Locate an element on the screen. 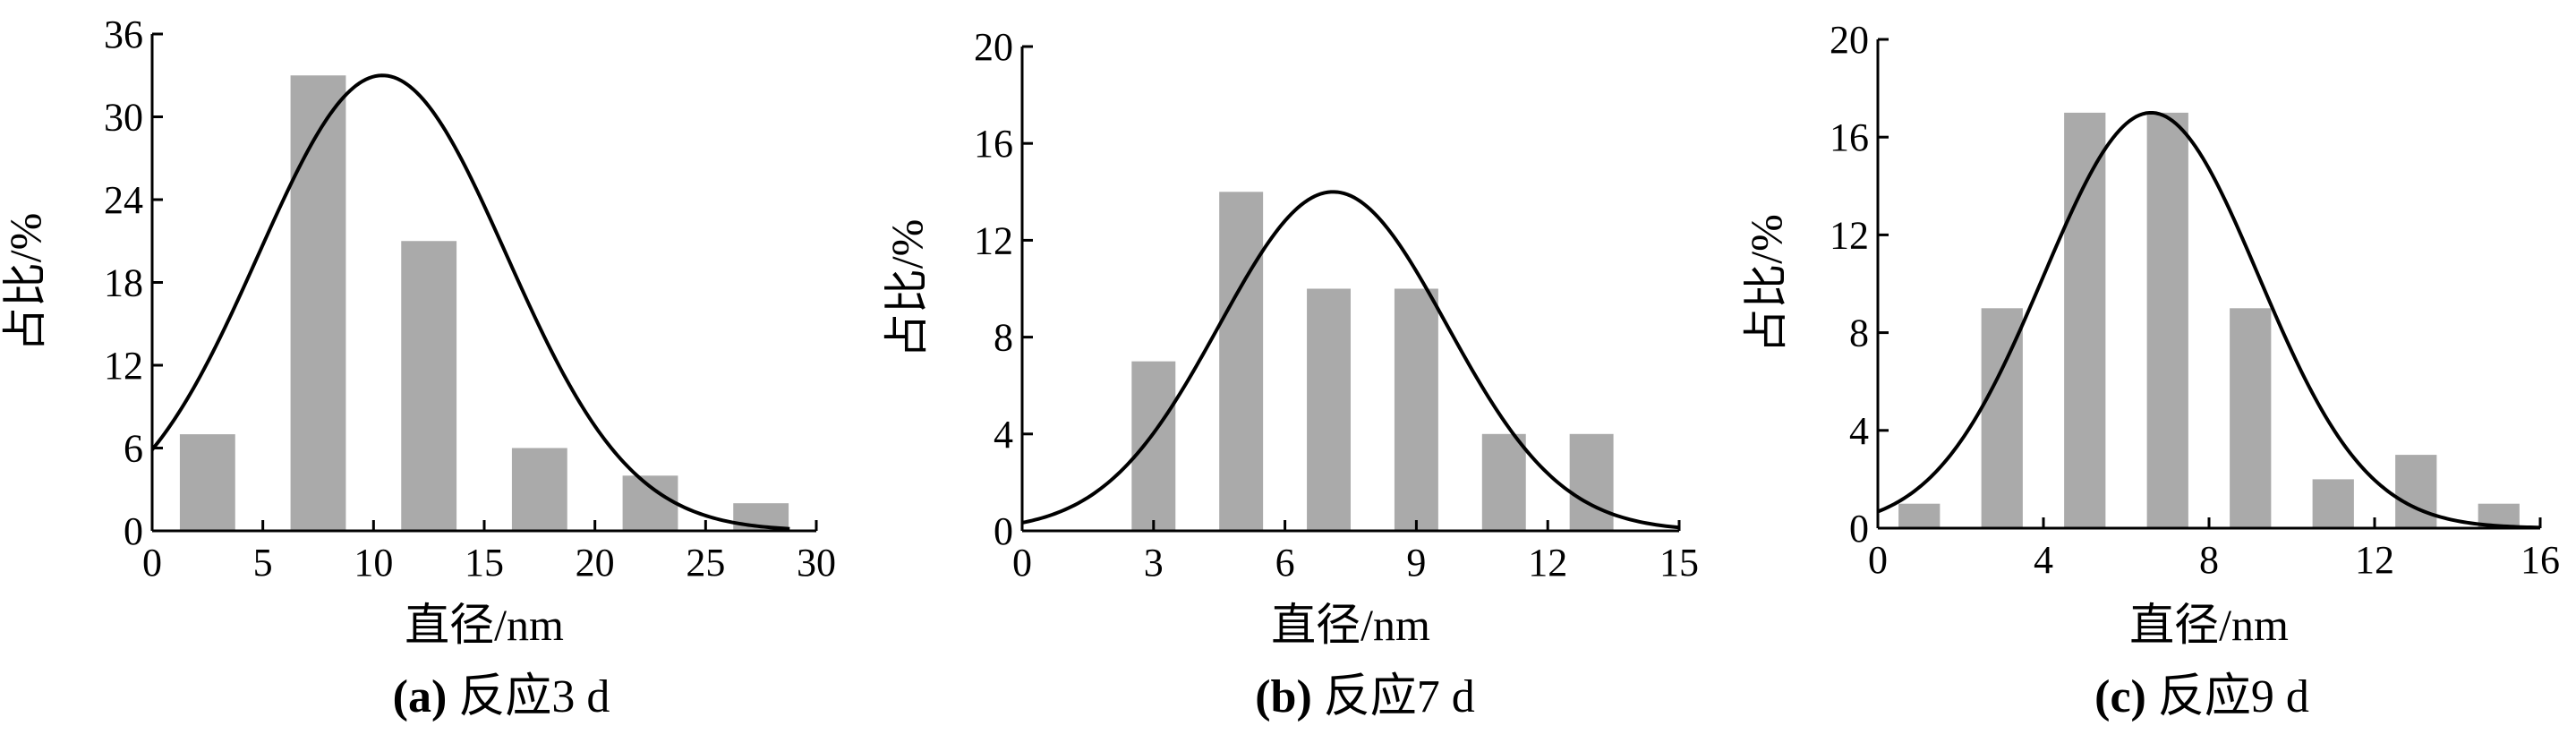  x-tick-label: 9 is located at coordinates (1416, 563).